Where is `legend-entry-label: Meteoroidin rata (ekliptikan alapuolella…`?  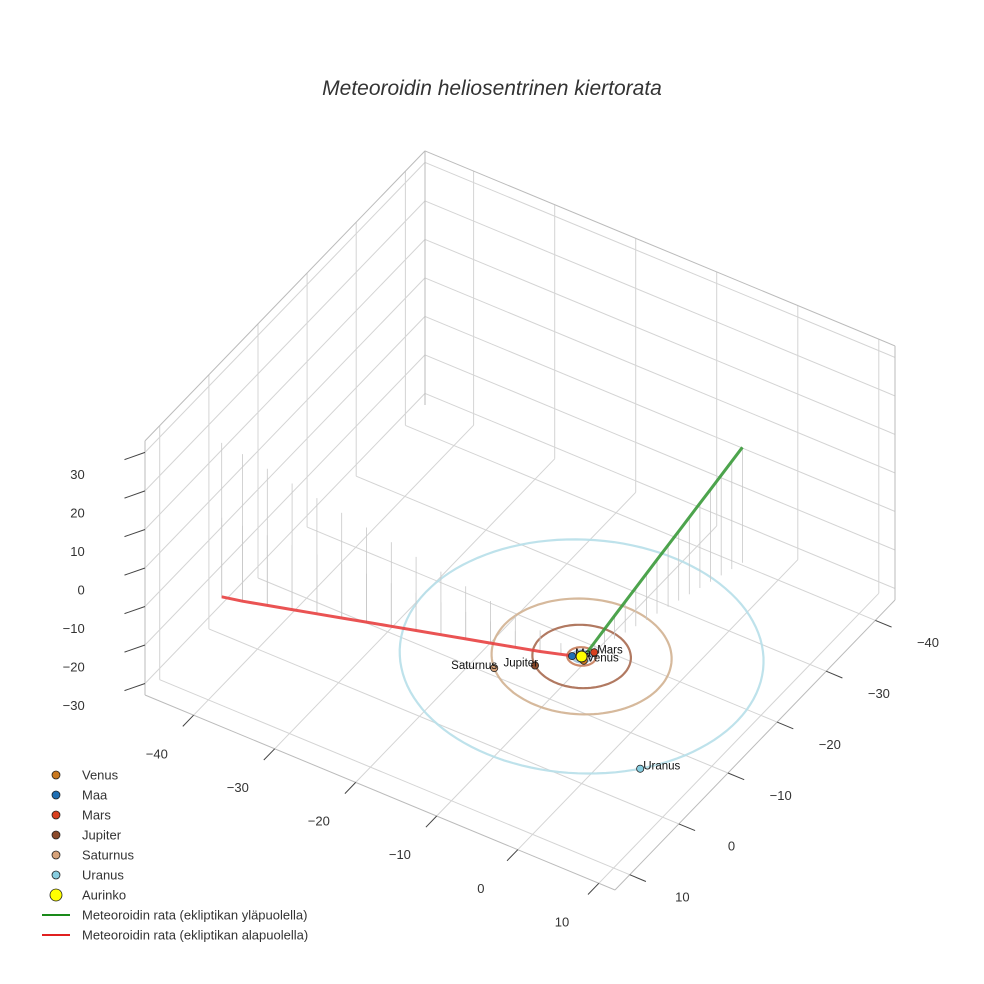
legend-entry-label: Meteoroidin rata (ekliptikan alapuolella… is located at coordinates (195, 935).